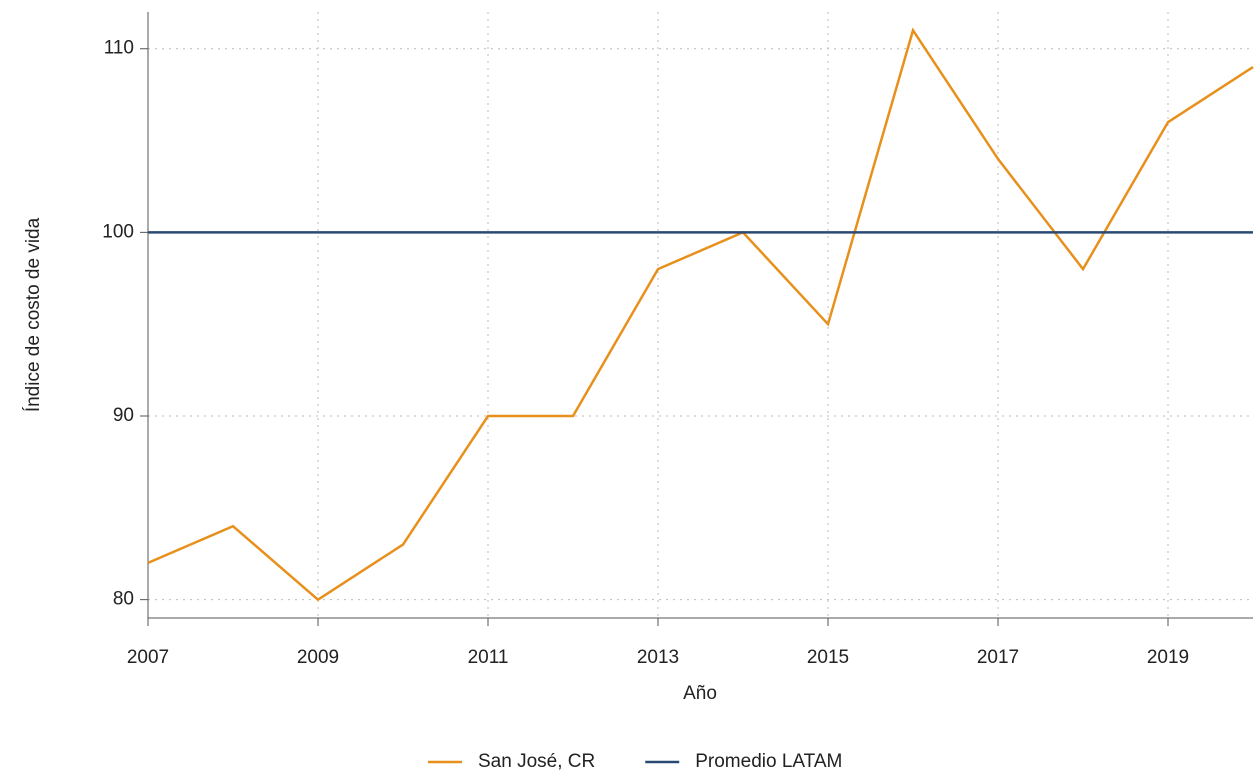  Describe the element at coordinates (1168, 657) in the screenshot. I see `x-tick-label: 2019` at that location.